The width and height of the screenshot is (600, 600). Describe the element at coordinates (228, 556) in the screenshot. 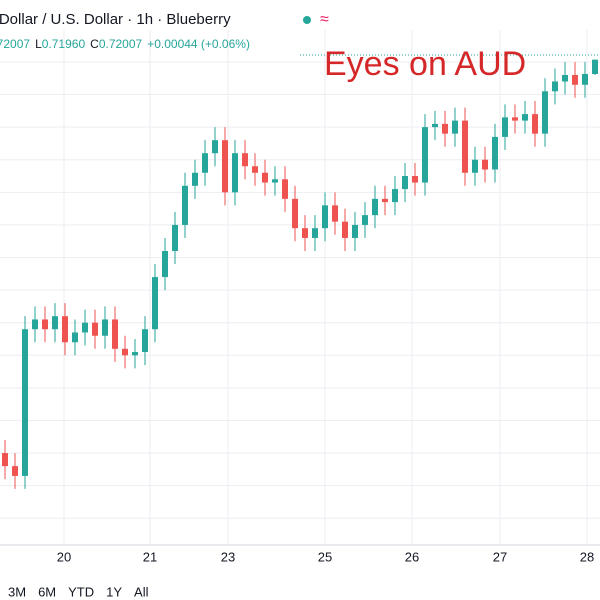

I see `x-tick-label: 23` at that location.